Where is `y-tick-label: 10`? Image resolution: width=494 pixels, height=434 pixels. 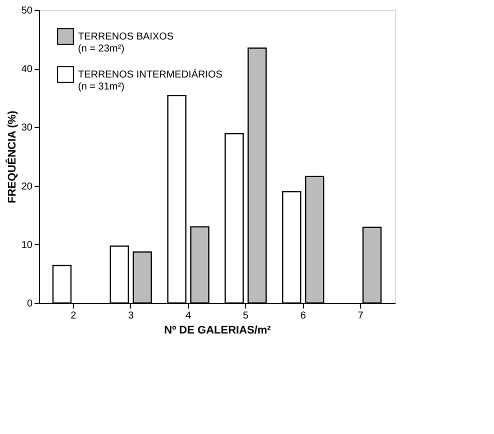
y-tick-label: 10 is located at coordinates (27, 245).